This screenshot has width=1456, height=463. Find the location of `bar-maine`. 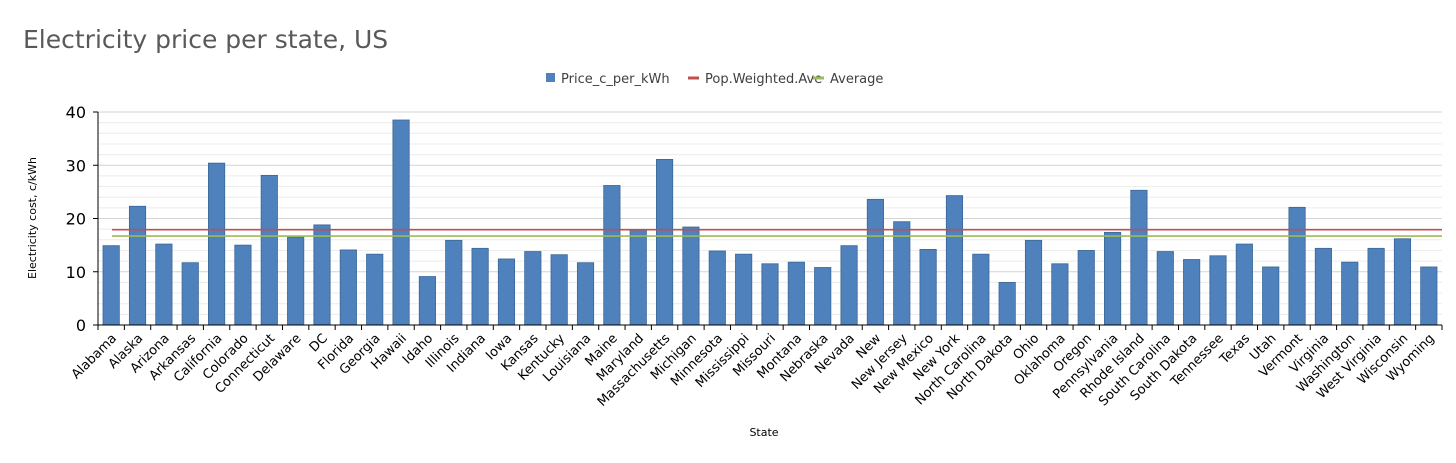

bar-maine is located at coordinates (612, 255).